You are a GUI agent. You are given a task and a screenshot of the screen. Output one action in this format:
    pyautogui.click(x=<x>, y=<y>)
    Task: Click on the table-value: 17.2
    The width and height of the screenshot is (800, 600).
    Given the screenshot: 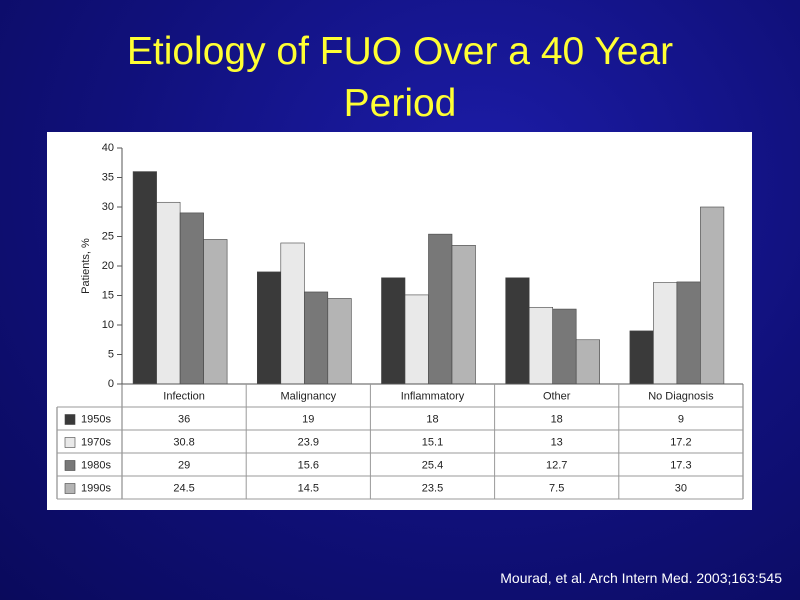 What is the action you would take?
    pyautogui.click(x=680, y=442)
    